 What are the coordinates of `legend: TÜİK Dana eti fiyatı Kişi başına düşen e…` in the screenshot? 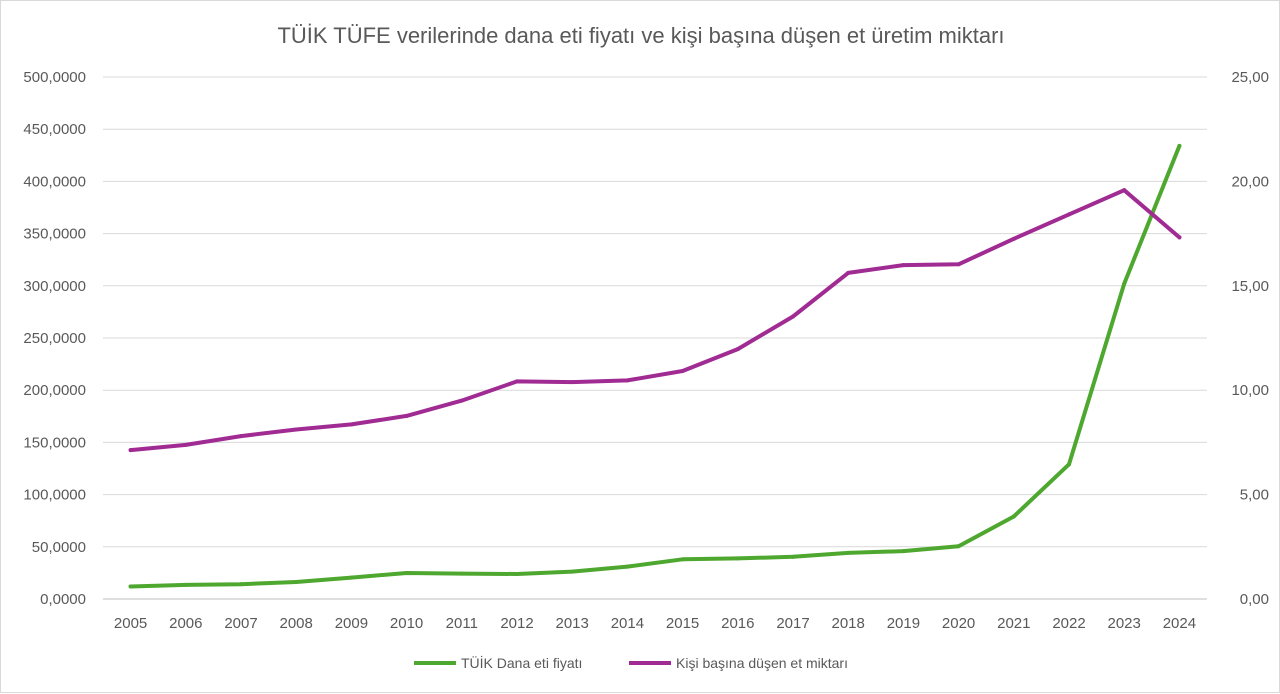 It's located at (631, 662).